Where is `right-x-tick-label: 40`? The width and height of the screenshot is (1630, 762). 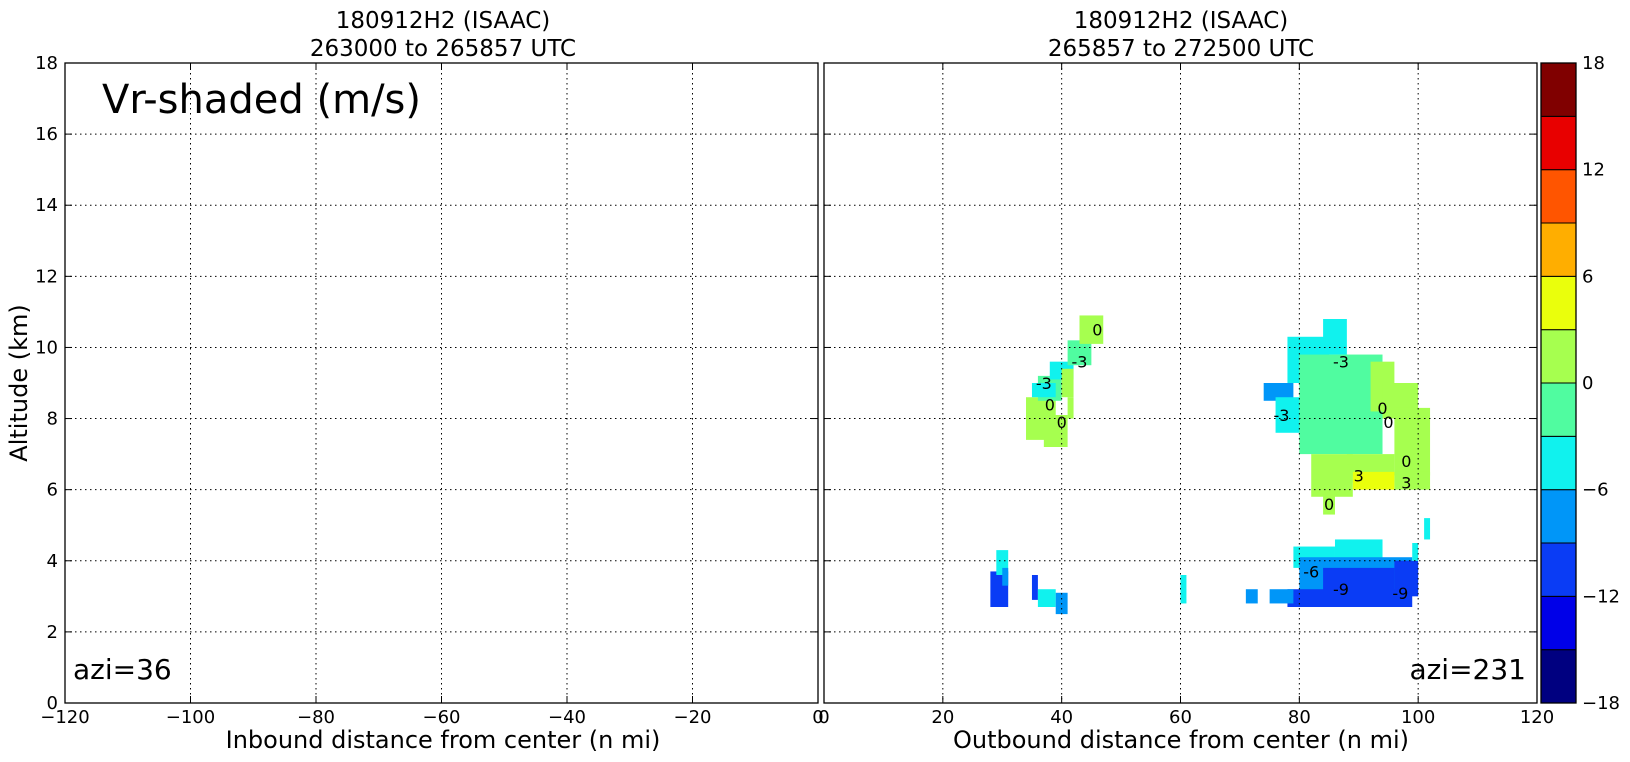
right-x-tick-label: 40 is located at coordinates (1061, 717).